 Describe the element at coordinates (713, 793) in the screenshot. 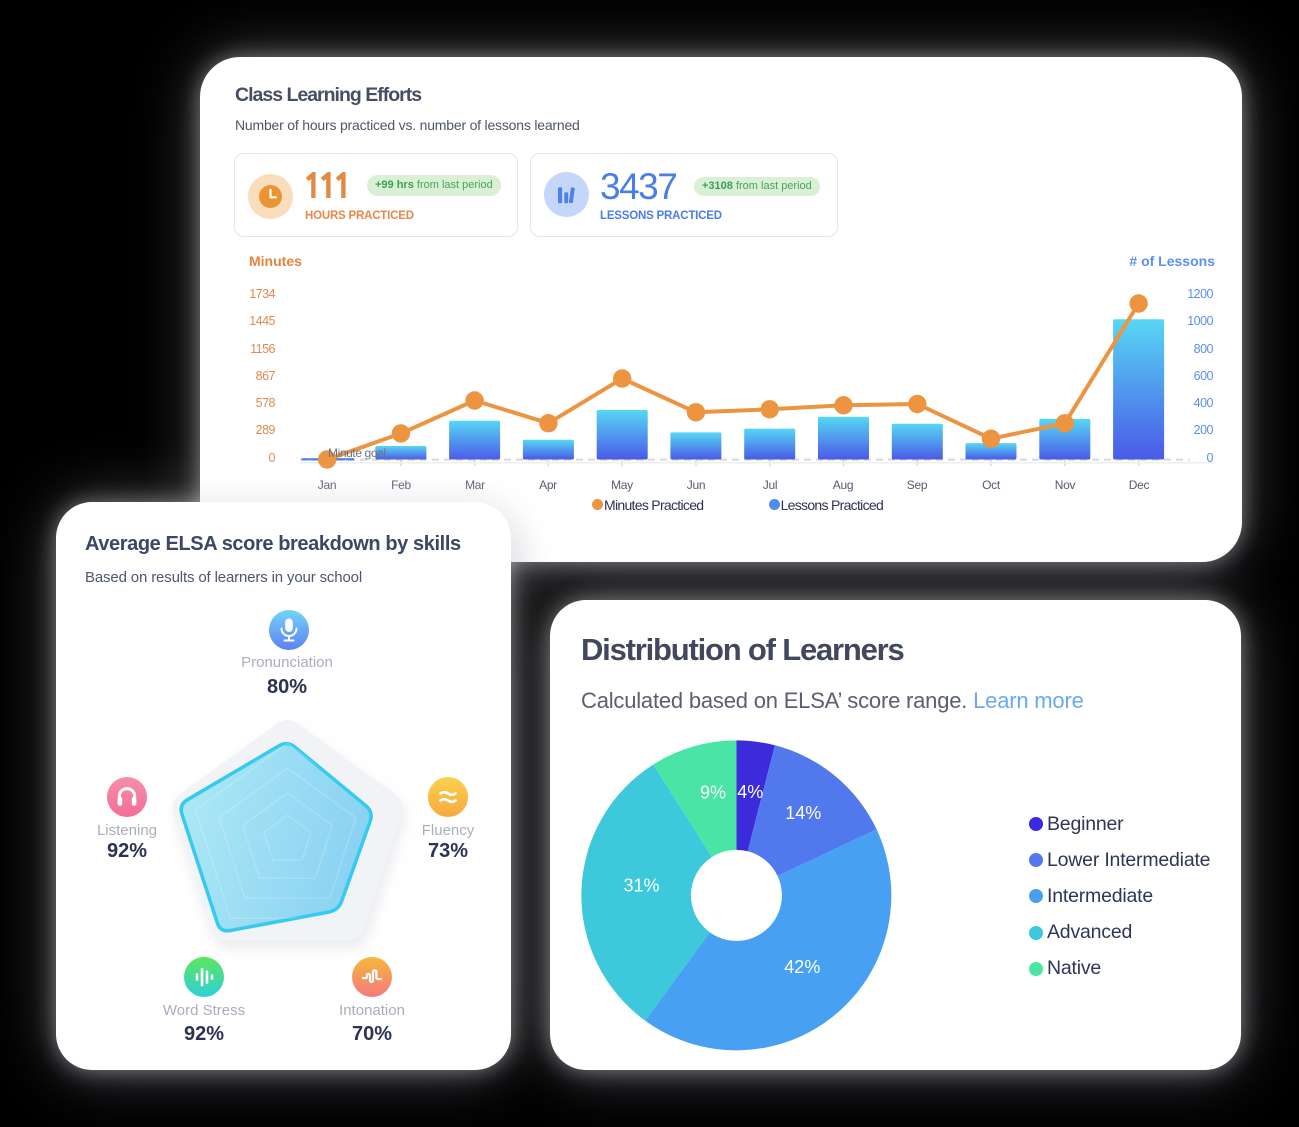

I see `svg-text: 9%` at that location.